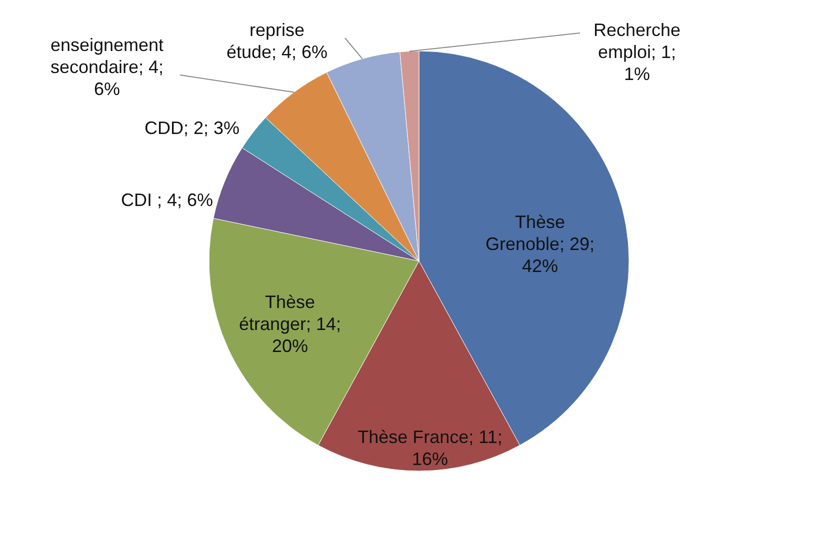 The width and height of the screenshot is (838, 552). What do you see at coordinates (637, 52) in the screenshot?
I see `slice-label: Recherche emploi; 1; 1%` at bounding box center [637, 52].